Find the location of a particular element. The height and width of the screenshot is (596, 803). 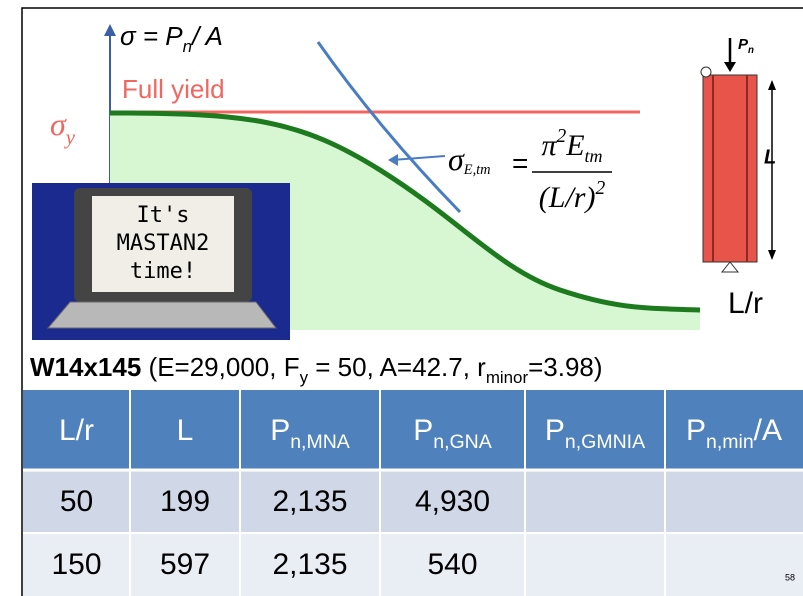

text-part: n,GMNIA is located at coordinates (605, 442).